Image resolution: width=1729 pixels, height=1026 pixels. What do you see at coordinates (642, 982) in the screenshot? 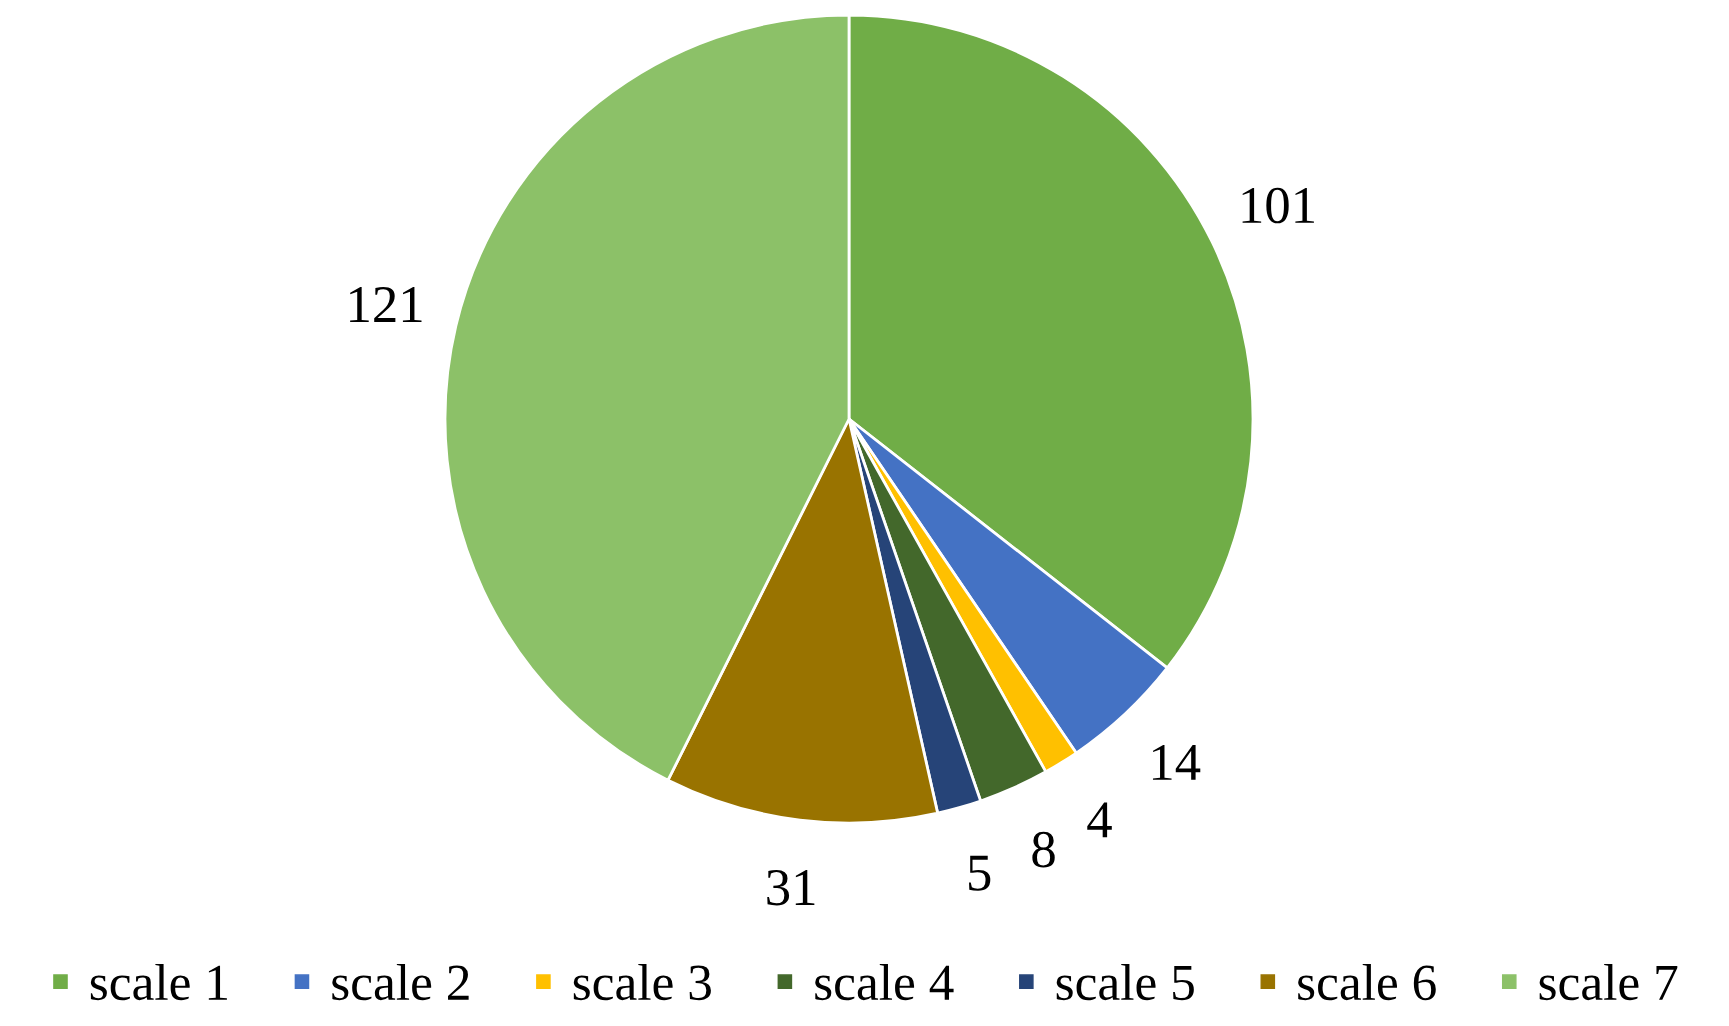
I see `legend-label: scale 3` at bounding box center [642, 982].